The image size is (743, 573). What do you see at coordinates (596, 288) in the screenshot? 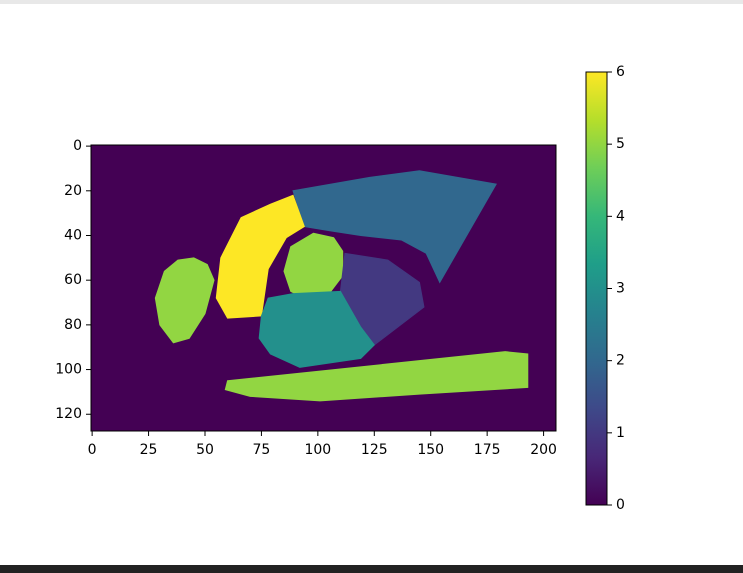
I see `colorbar` at bounding box center [596, 288].